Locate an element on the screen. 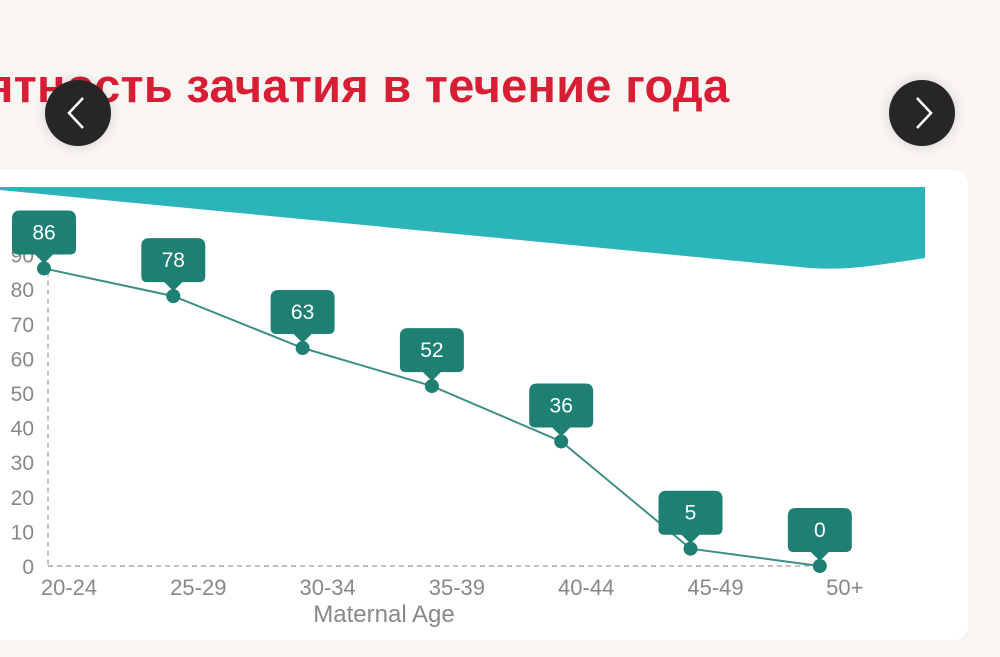 This screenshot has height=657, width=1000. y-tick-label: 80 is located at coordinates (22, 290).